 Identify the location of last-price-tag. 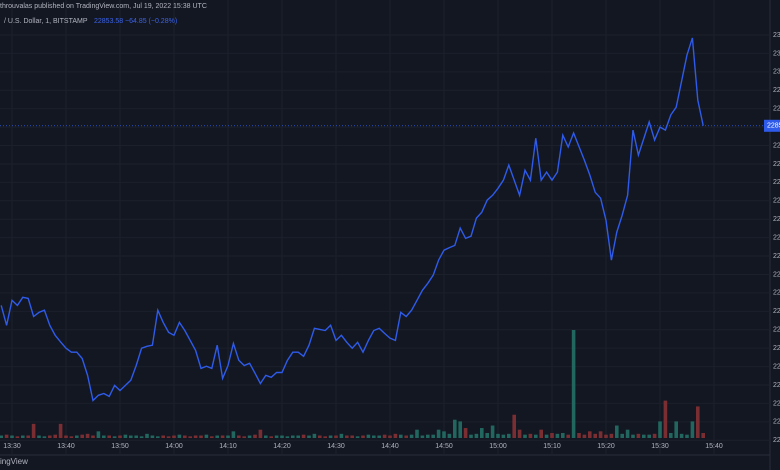
(772, 125).